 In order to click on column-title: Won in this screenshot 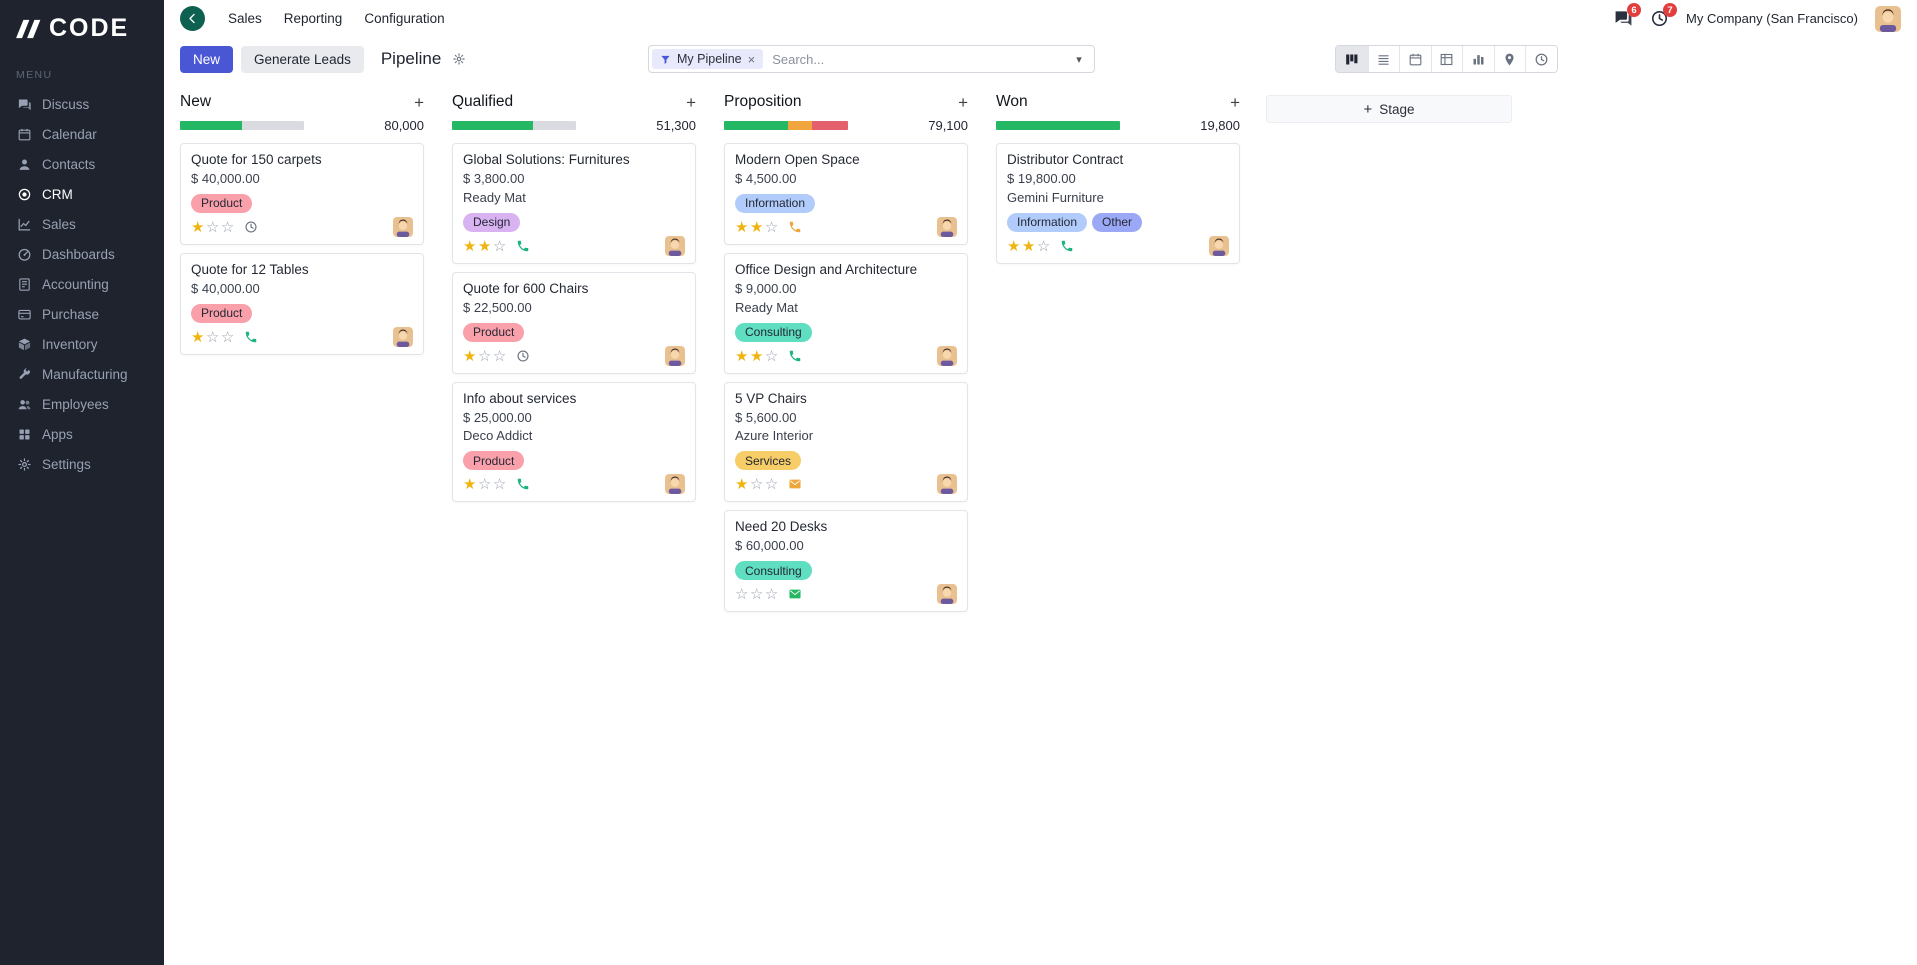, I will do `click(1012, 101)`.